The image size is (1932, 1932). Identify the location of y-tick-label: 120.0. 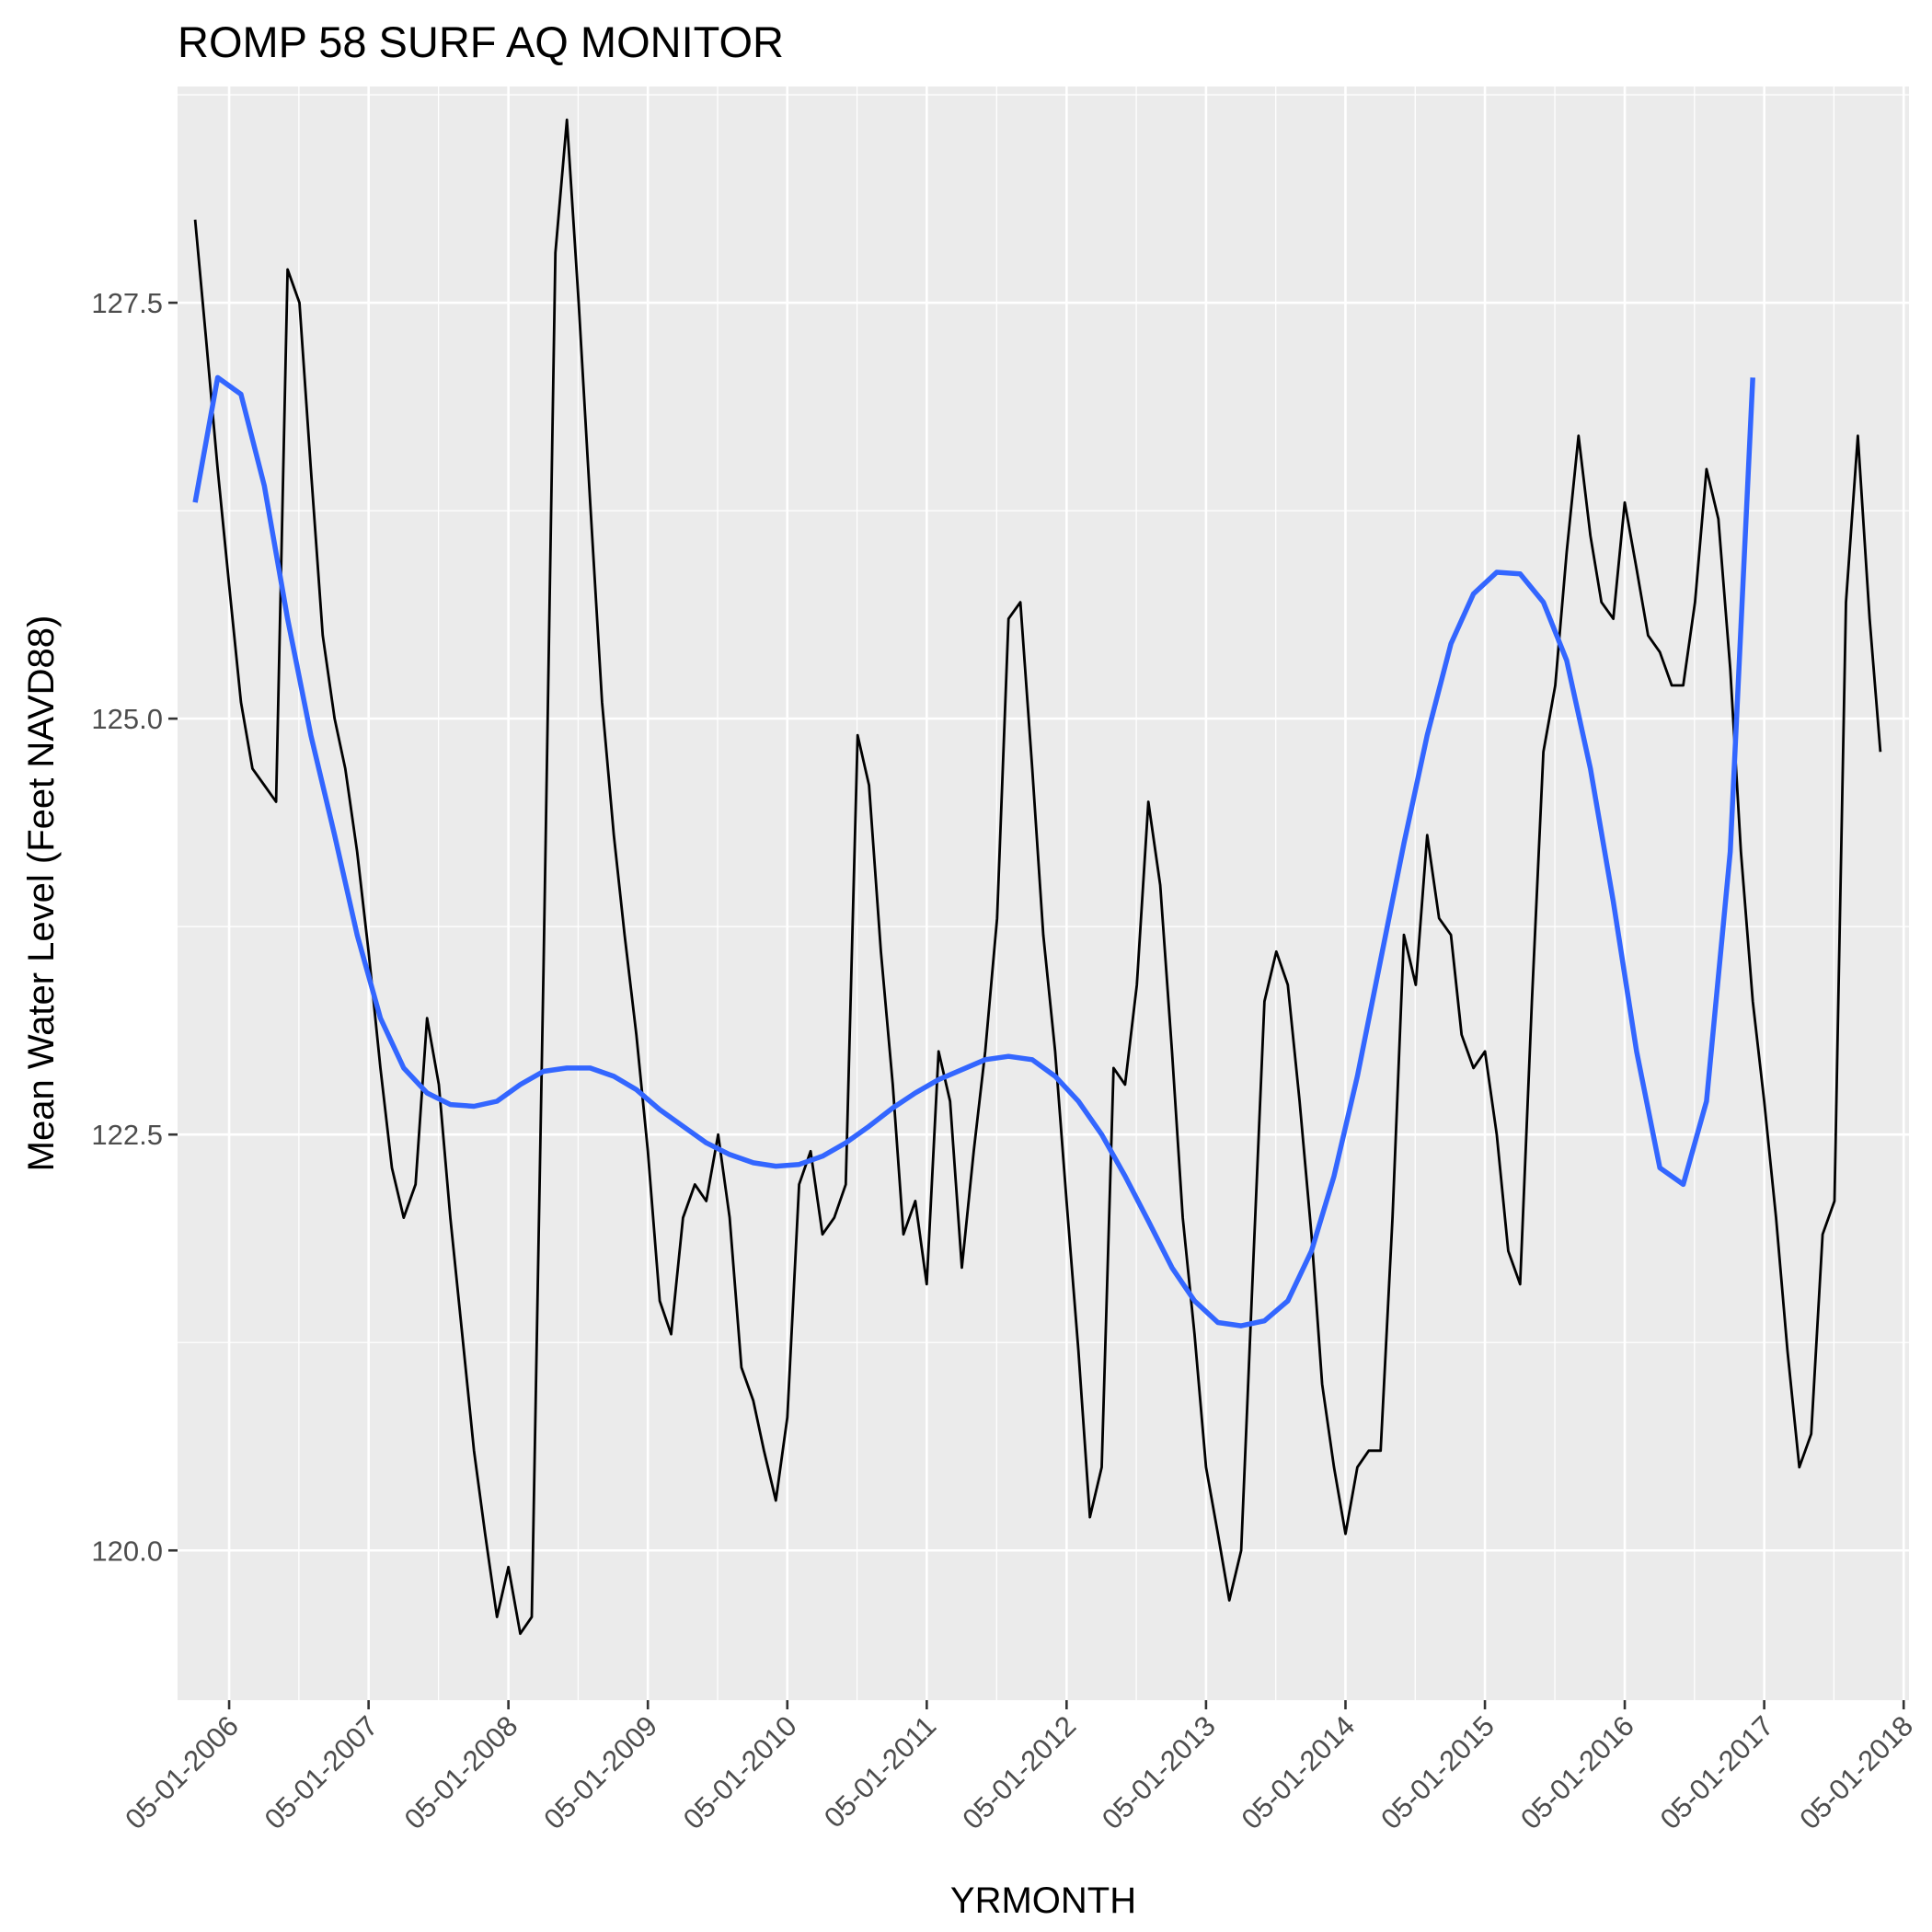
(127, 1551).